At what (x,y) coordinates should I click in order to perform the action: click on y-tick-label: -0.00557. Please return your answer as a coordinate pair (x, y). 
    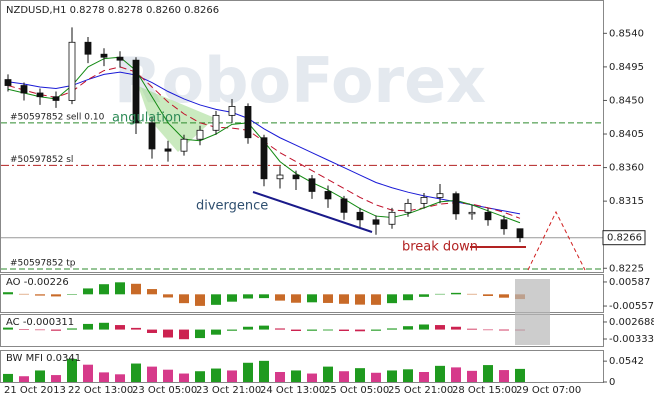
    Looking at the image, I should click on (631, 306).